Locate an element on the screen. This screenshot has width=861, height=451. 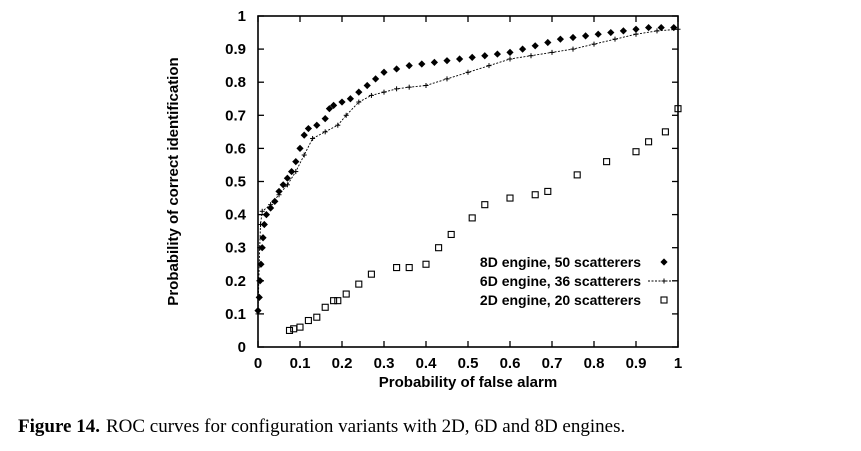
y-tick-label: 0.4 is located at coordinates (236, 215).